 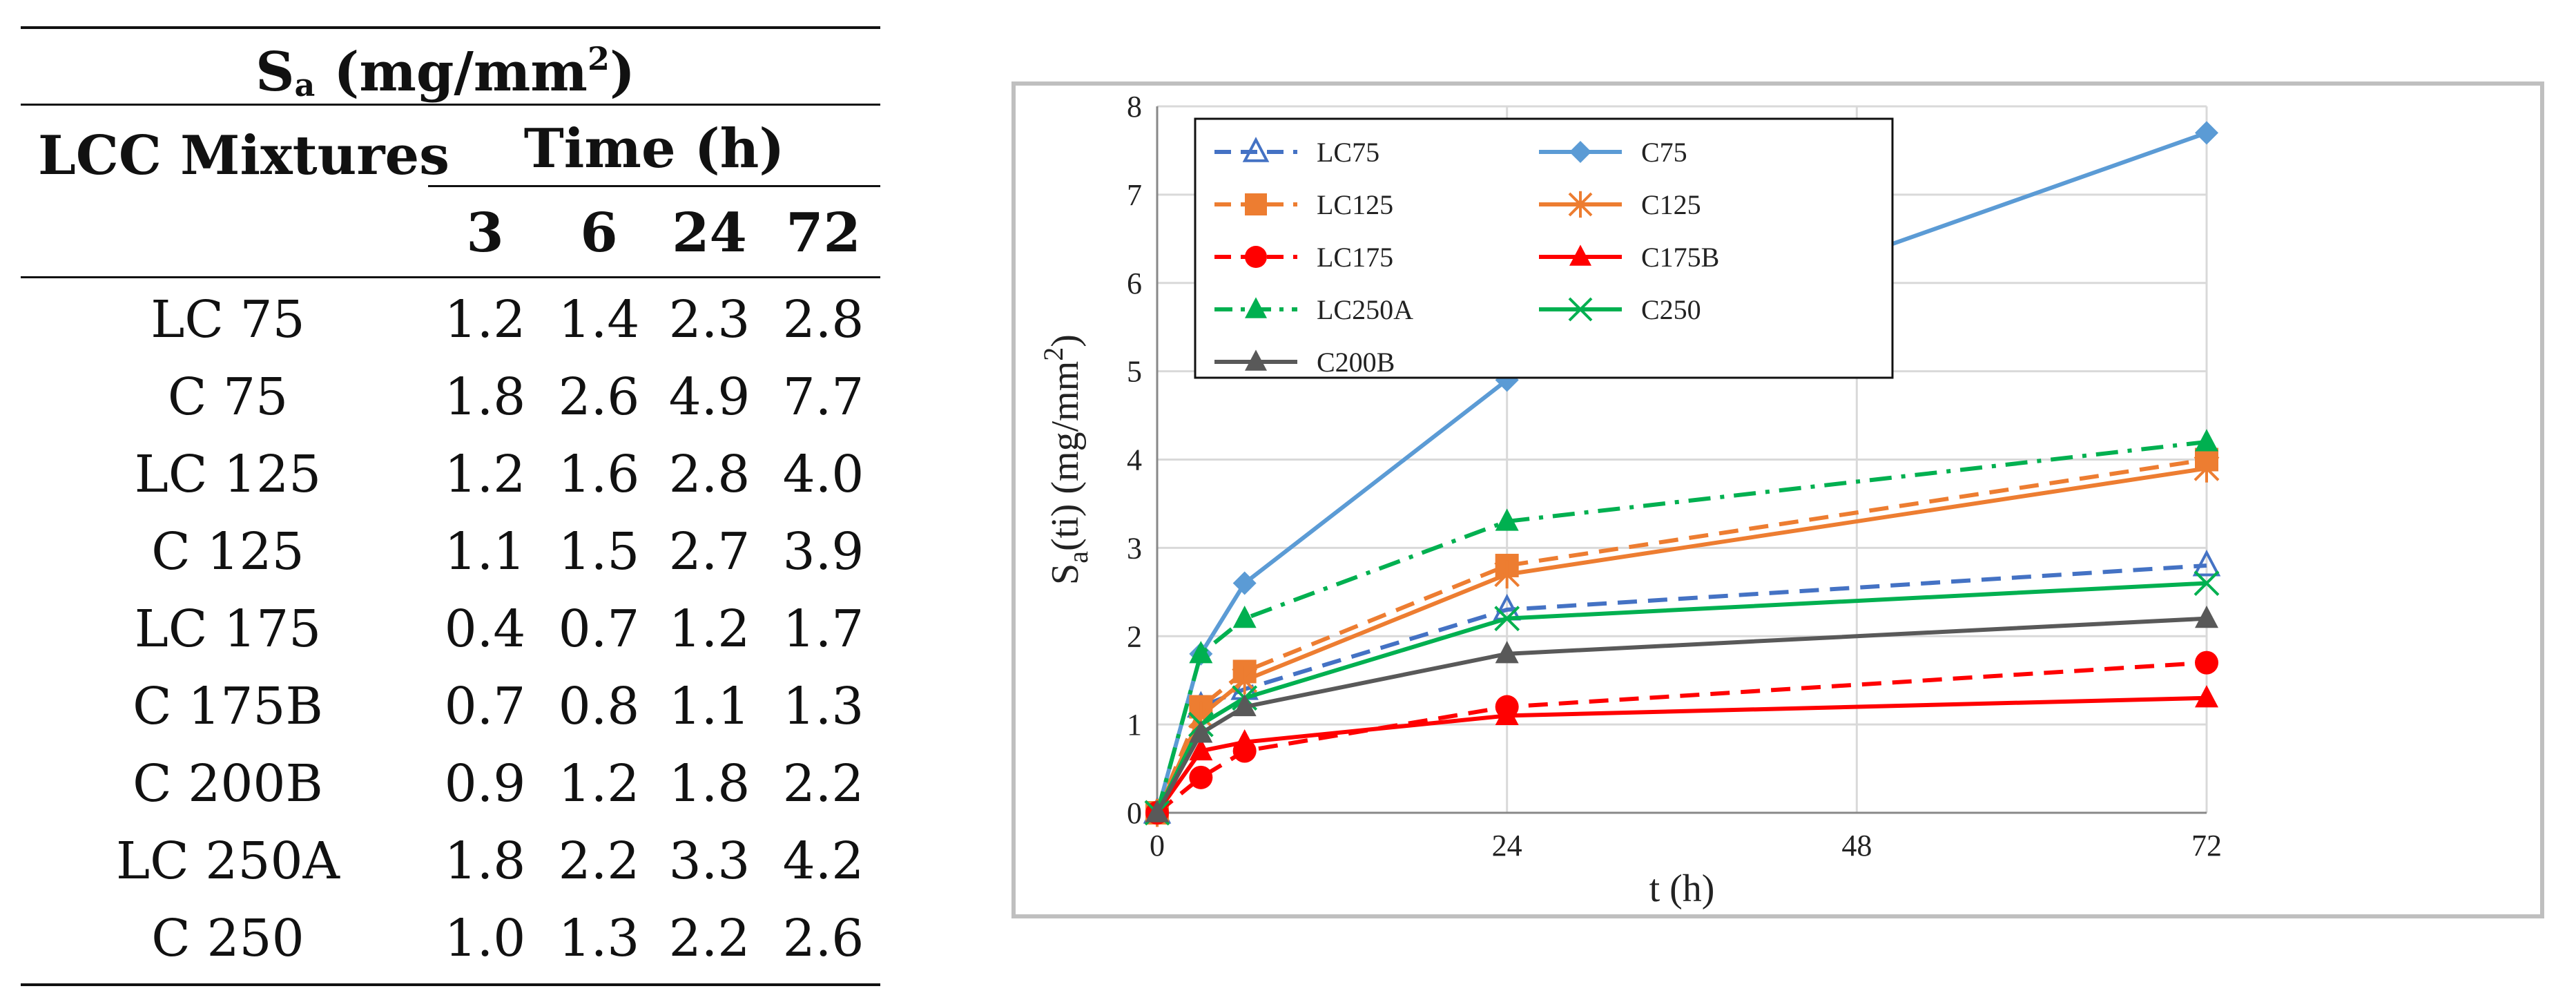 I want to click on legend-label: C200B, so click(x=1356, y=362).